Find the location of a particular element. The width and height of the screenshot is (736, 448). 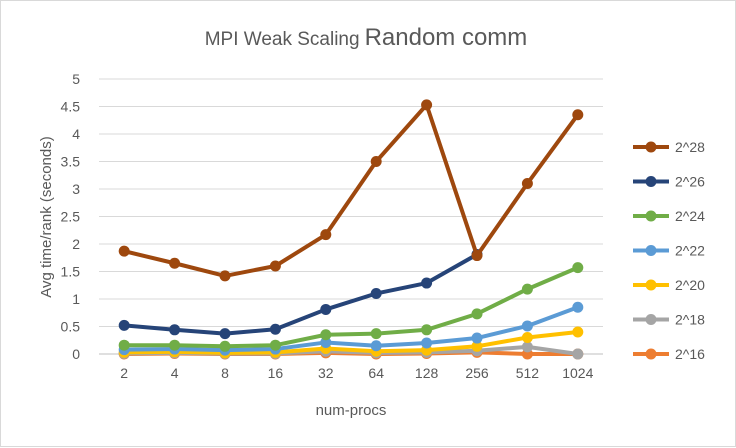

y-tick-label: 3.5 is located at coordinates (71, 162).